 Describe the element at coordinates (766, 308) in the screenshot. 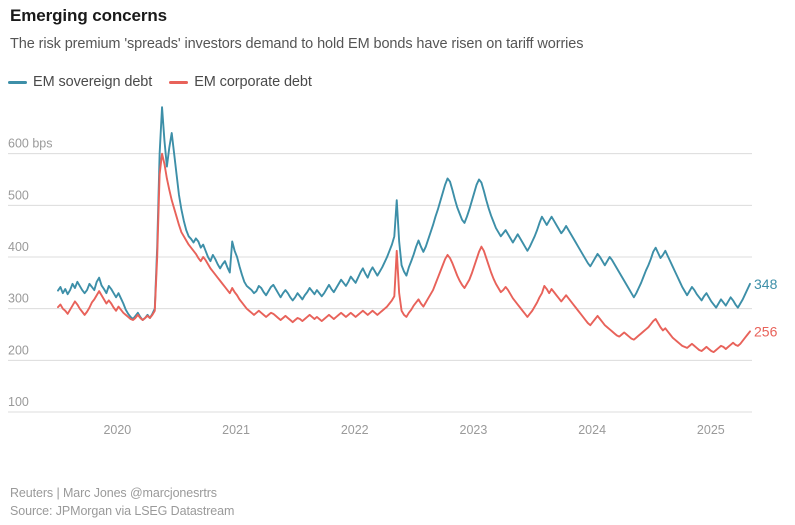

I see `series-end-labels: 348 256` at that location.